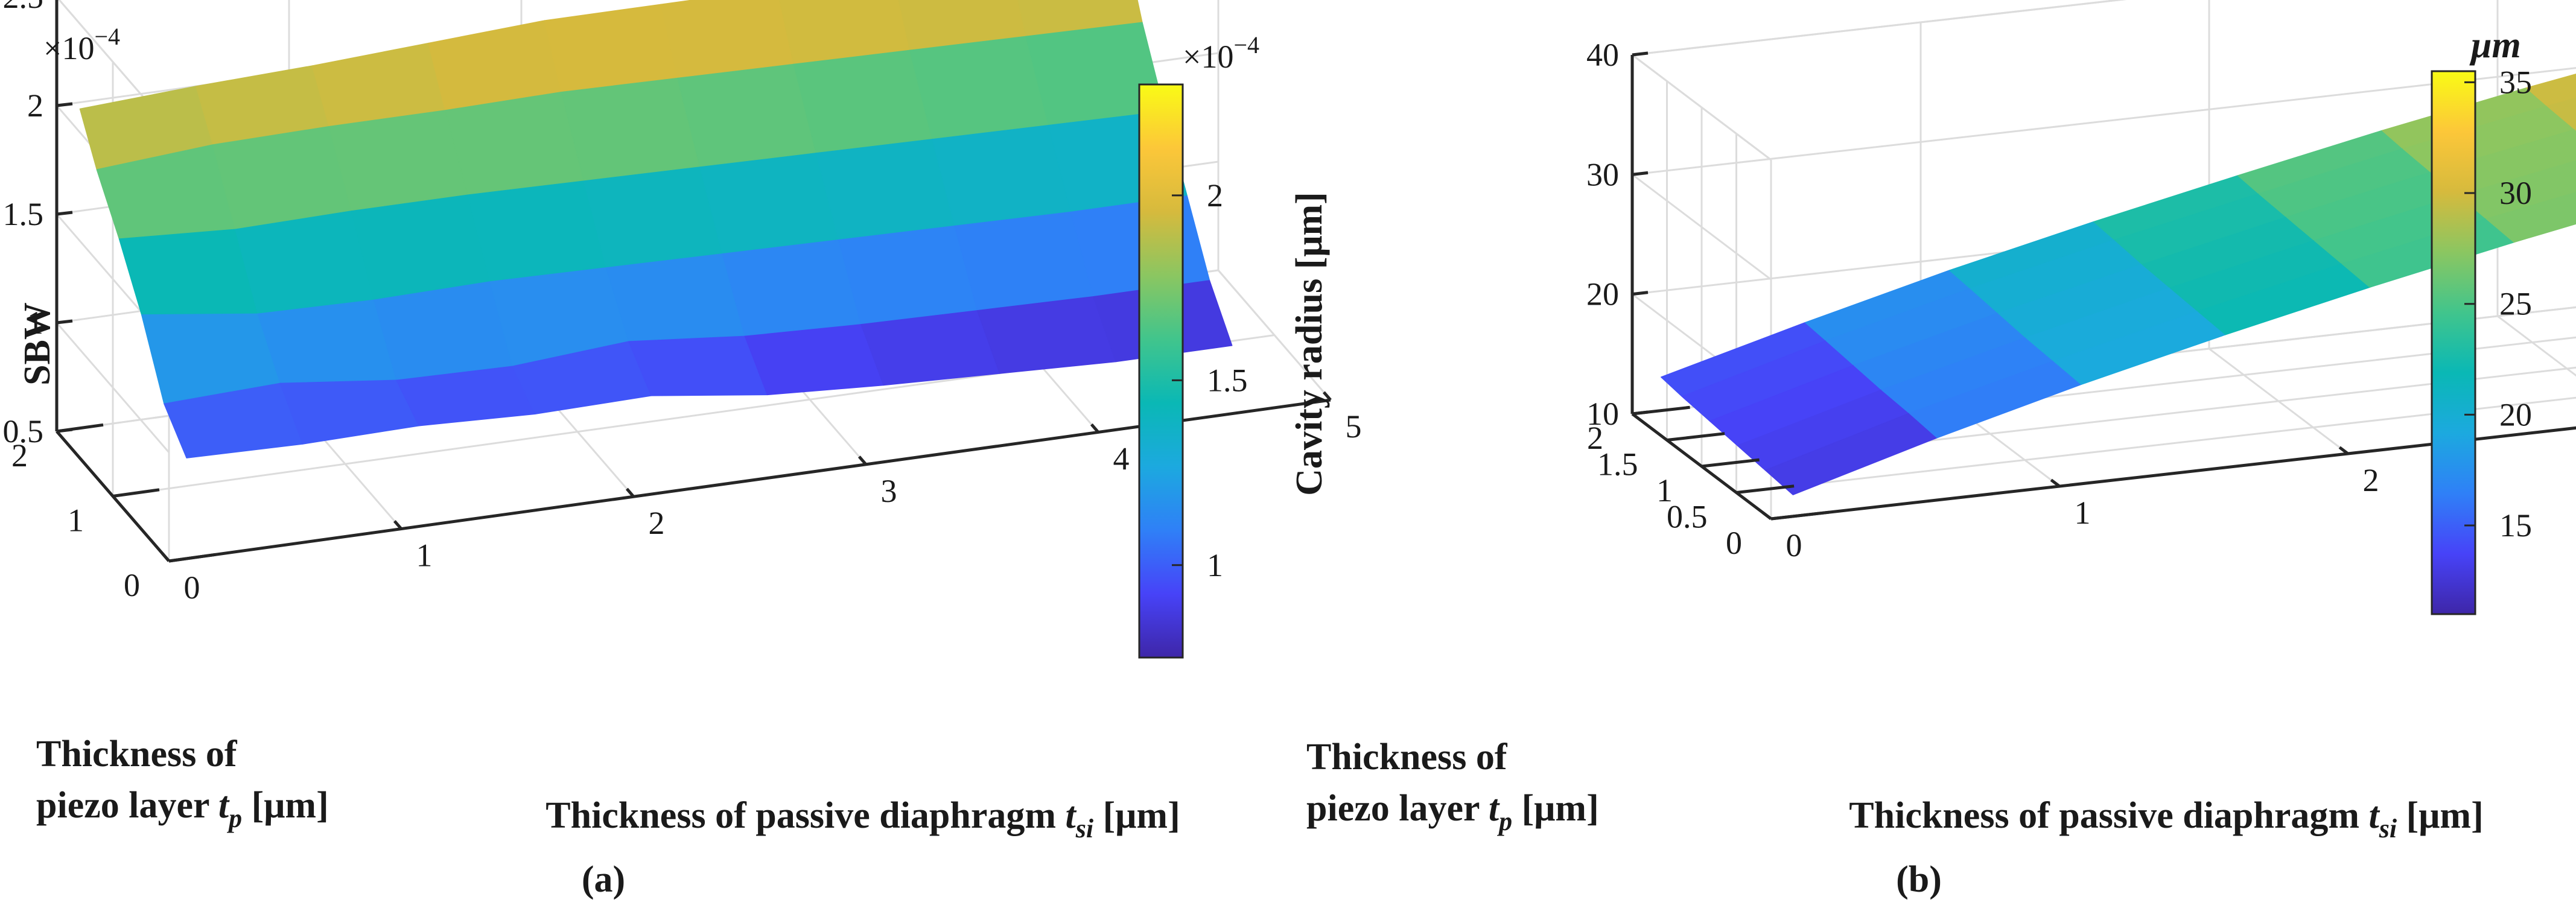 The image size is (2576, 923). I want to click on panel-a-colorbar-multiplier: ×10⁻⁴, so click(1221, 53).